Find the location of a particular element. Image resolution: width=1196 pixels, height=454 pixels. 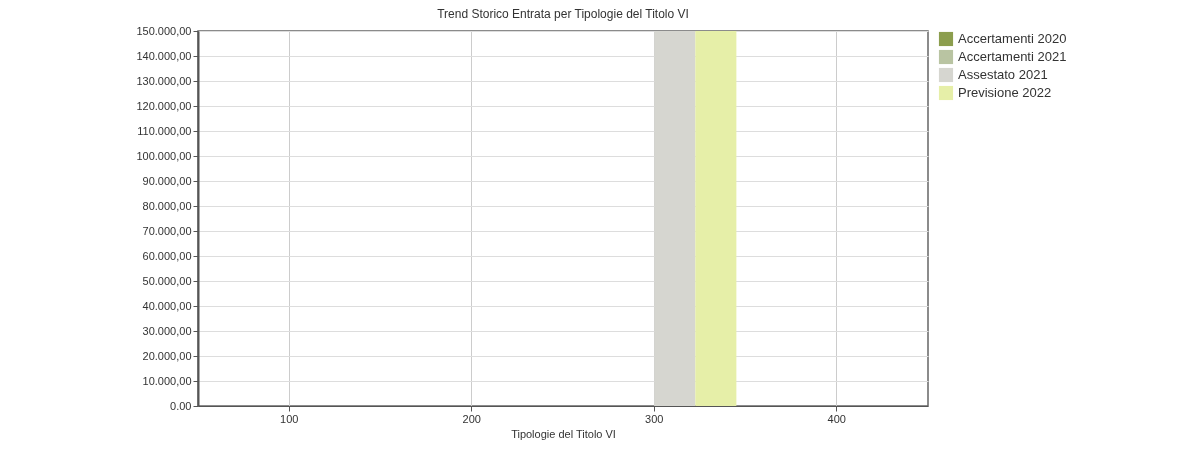

y-tick-label: 130.000,00 is located at coordinates (164, 80).